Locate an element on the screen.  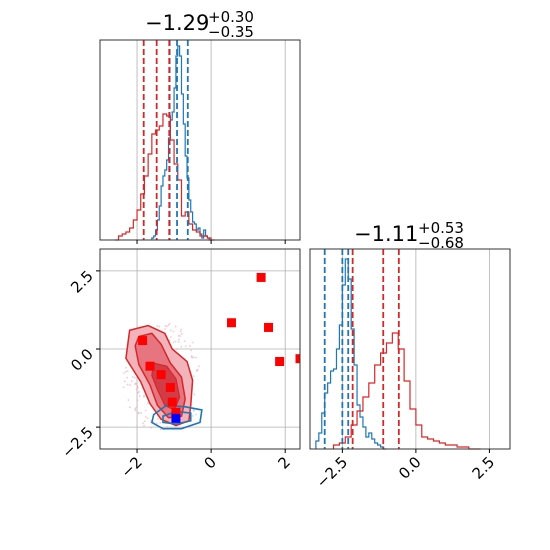
title-param1-upper: +0.30 is located at coordinates (231, 17).